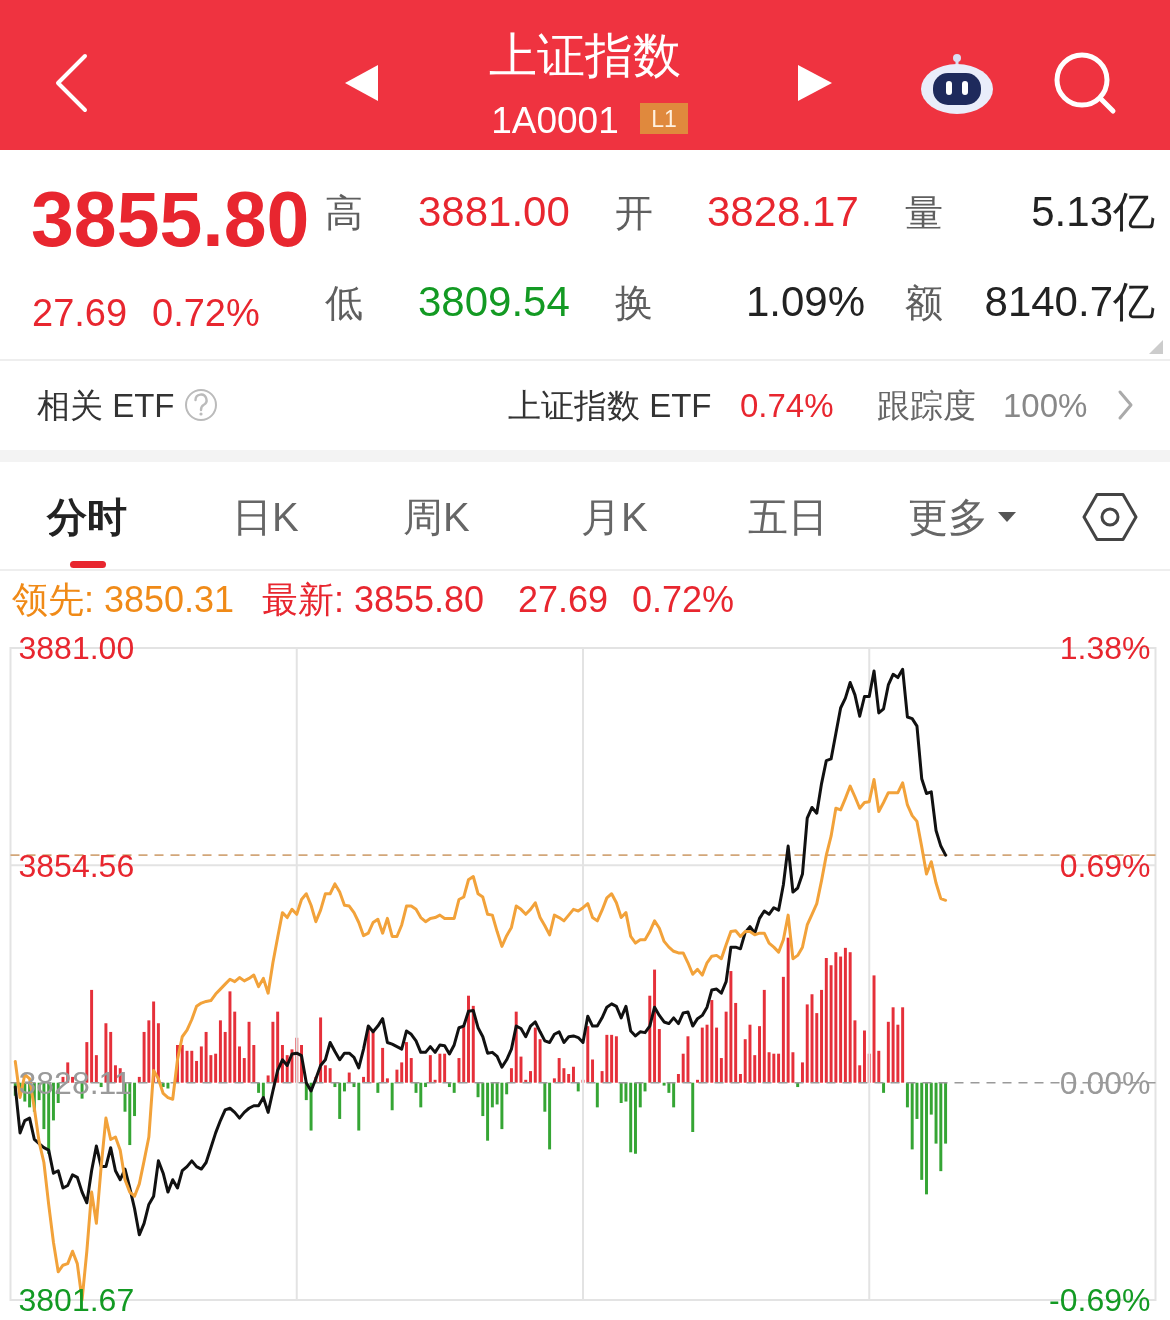 The image size is (1170, 1320). Describe the element at coordinates (948, 517) in the screenshot. I see `text: 更多` at that location.